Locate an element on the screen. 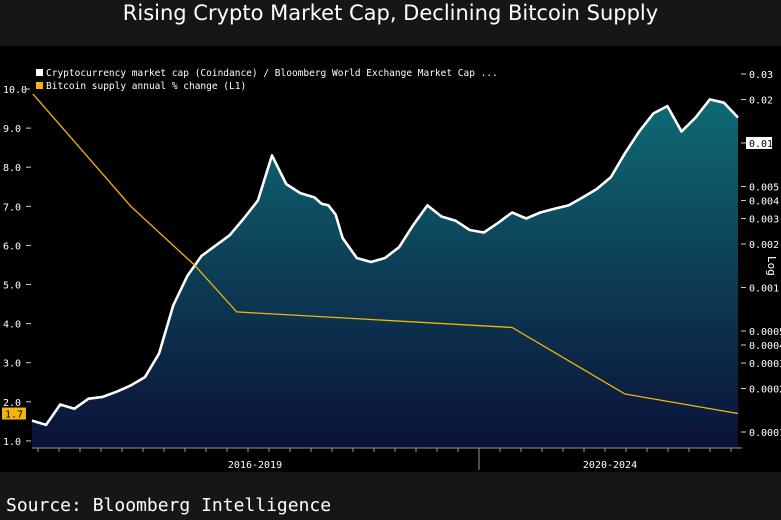 The height and width of the screenshot is (520, 781). left-tick-label: 1.0 is located at coordinates (12, 442).